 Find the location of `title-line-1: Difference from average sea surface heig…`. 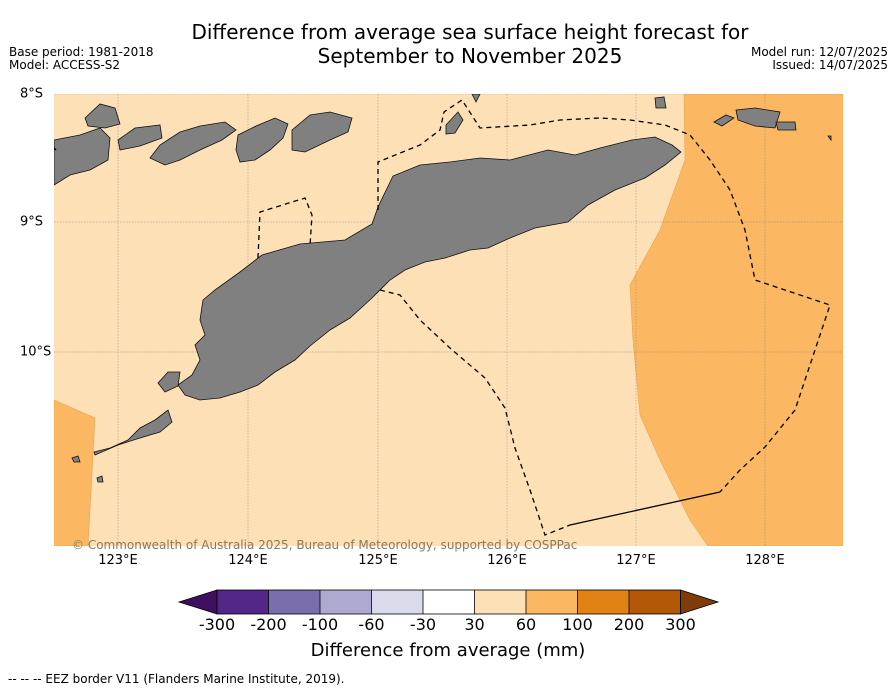

title-line-1: Difference from average sea surface heig… is located at coordinates (470, 32).